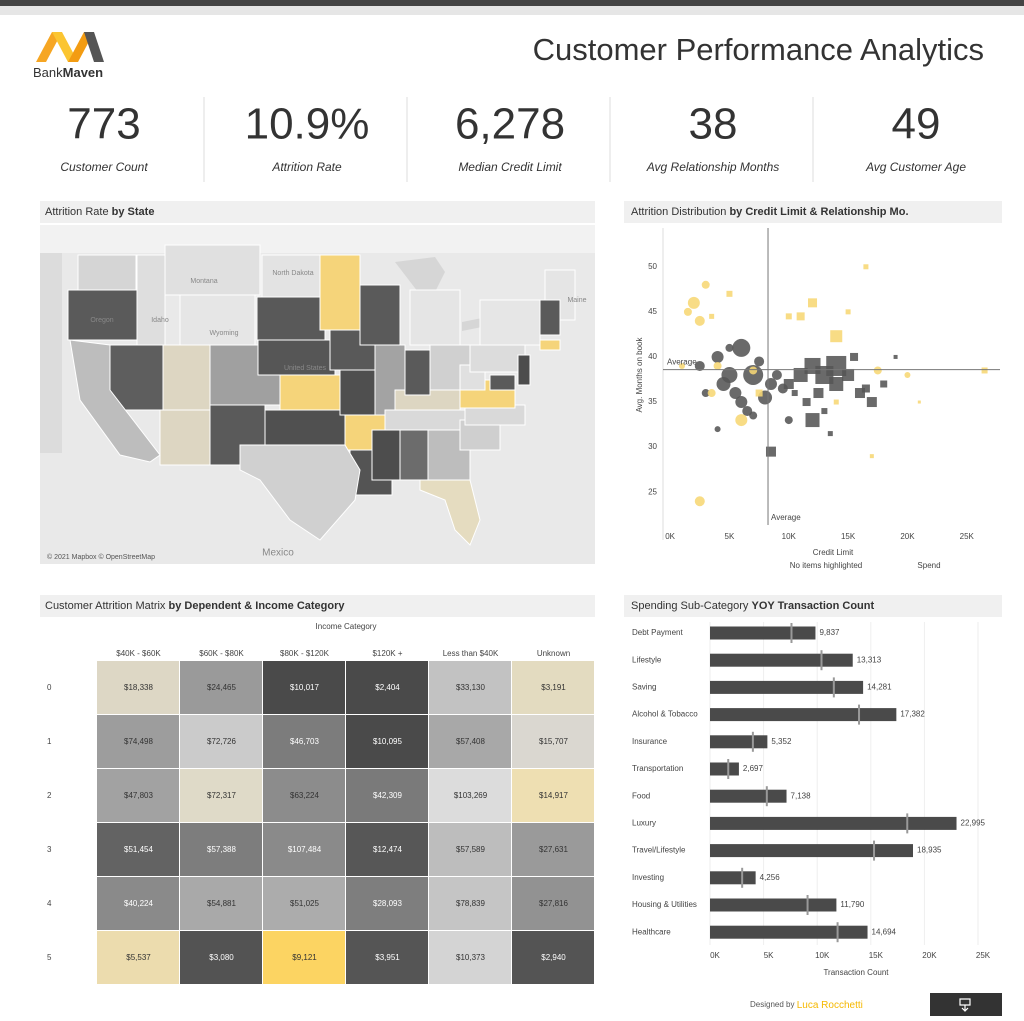 The width and height of the screenshot is (1024, 1021). Describe the element at coordinates (304, 741) in the screenshot. I see `cell-value: $46,703` at that location.